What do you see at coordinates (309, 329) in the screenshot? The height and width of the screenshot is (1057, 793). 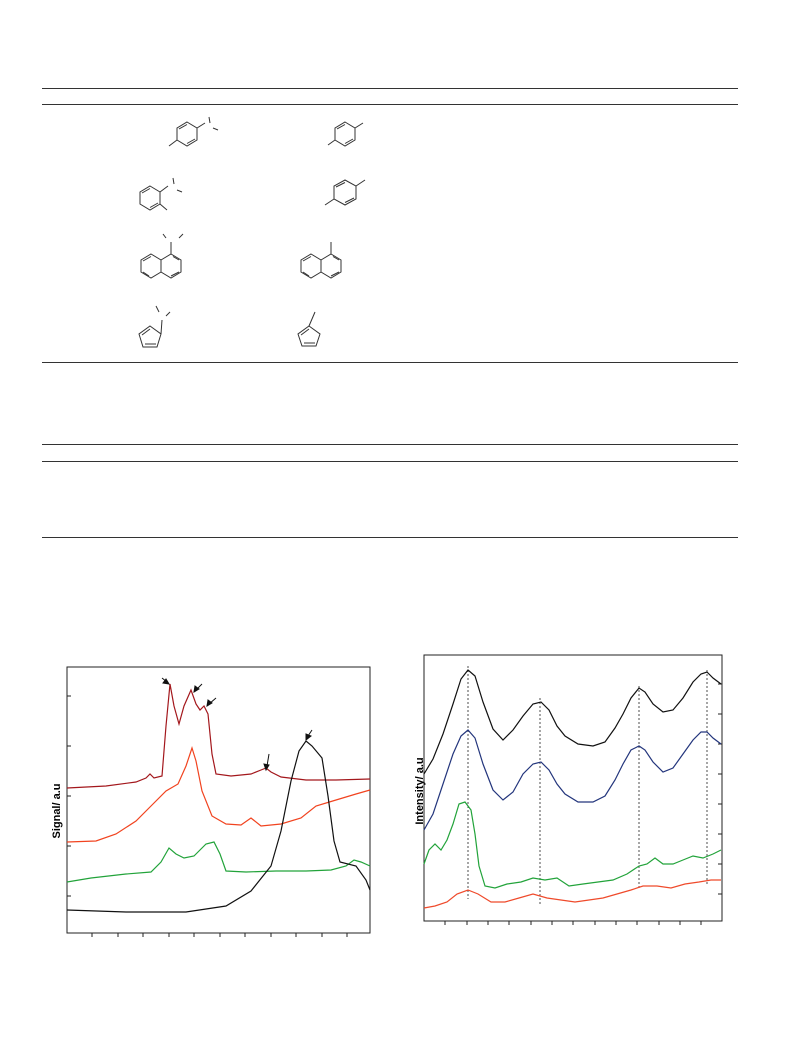 I see `structure-row4-product` at bounding box center [309, 329].